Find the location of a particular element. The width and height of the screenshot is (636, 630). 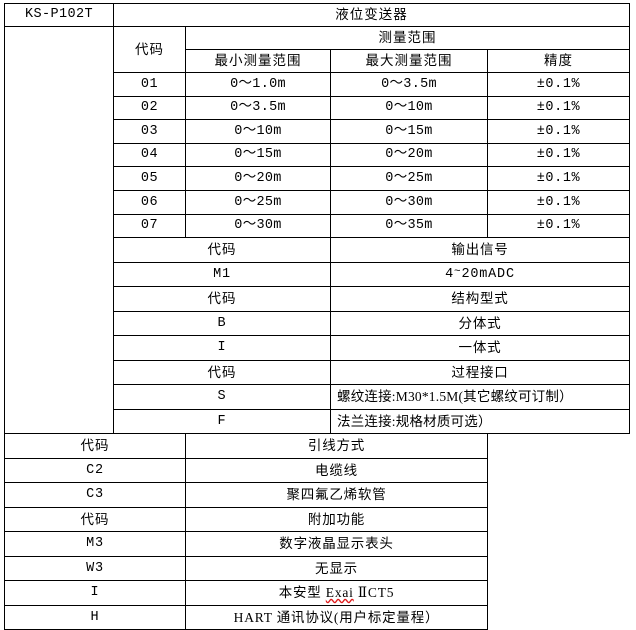

option-description: 法兰连接:规格材质可选） is located at coordinates (480, 421).